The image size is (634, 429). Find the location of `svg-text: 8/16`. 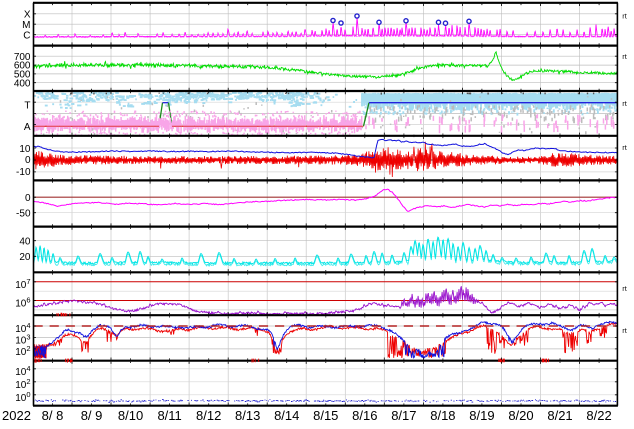

svg-text: 8/16 is located at coordinates (364, 415).